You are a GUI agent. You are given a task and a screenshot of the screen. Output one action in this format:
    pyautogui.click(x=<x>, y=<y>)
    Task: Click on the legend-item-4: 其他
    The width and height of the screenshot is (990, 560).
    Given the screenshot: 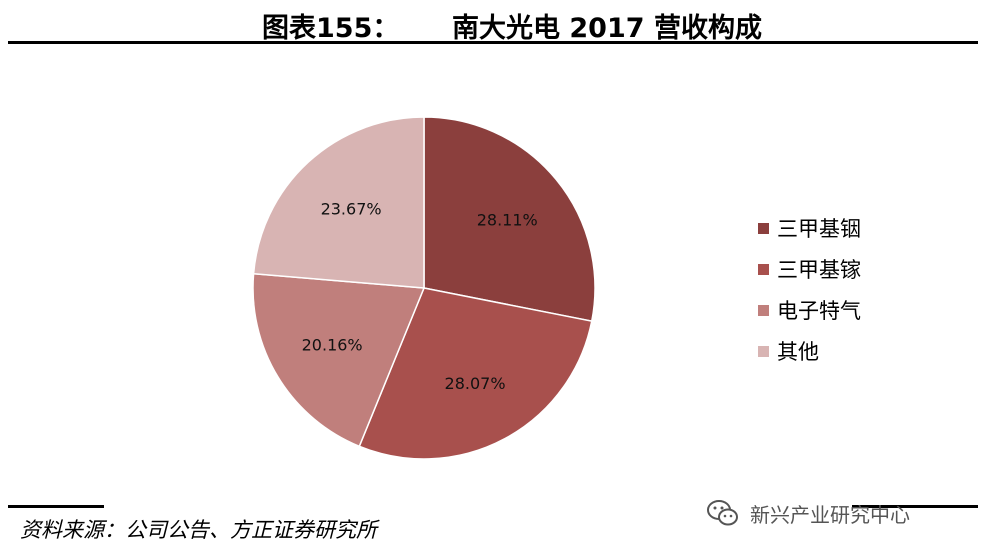 What is the action you would take?
    pyautogui.click(x=809, y=351)
    